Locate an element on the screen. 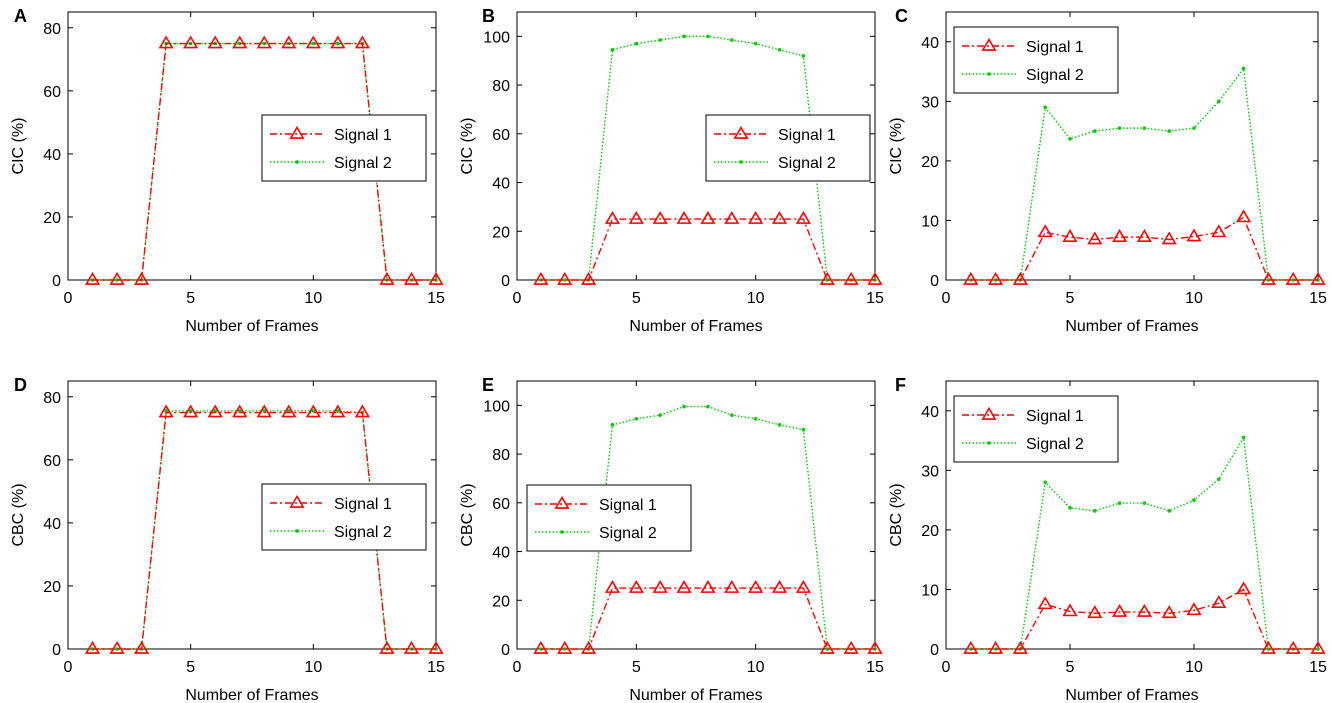 This screenshot has width=1332, height=703. x-tick-label: 10 is located at coordinates (756, 667).